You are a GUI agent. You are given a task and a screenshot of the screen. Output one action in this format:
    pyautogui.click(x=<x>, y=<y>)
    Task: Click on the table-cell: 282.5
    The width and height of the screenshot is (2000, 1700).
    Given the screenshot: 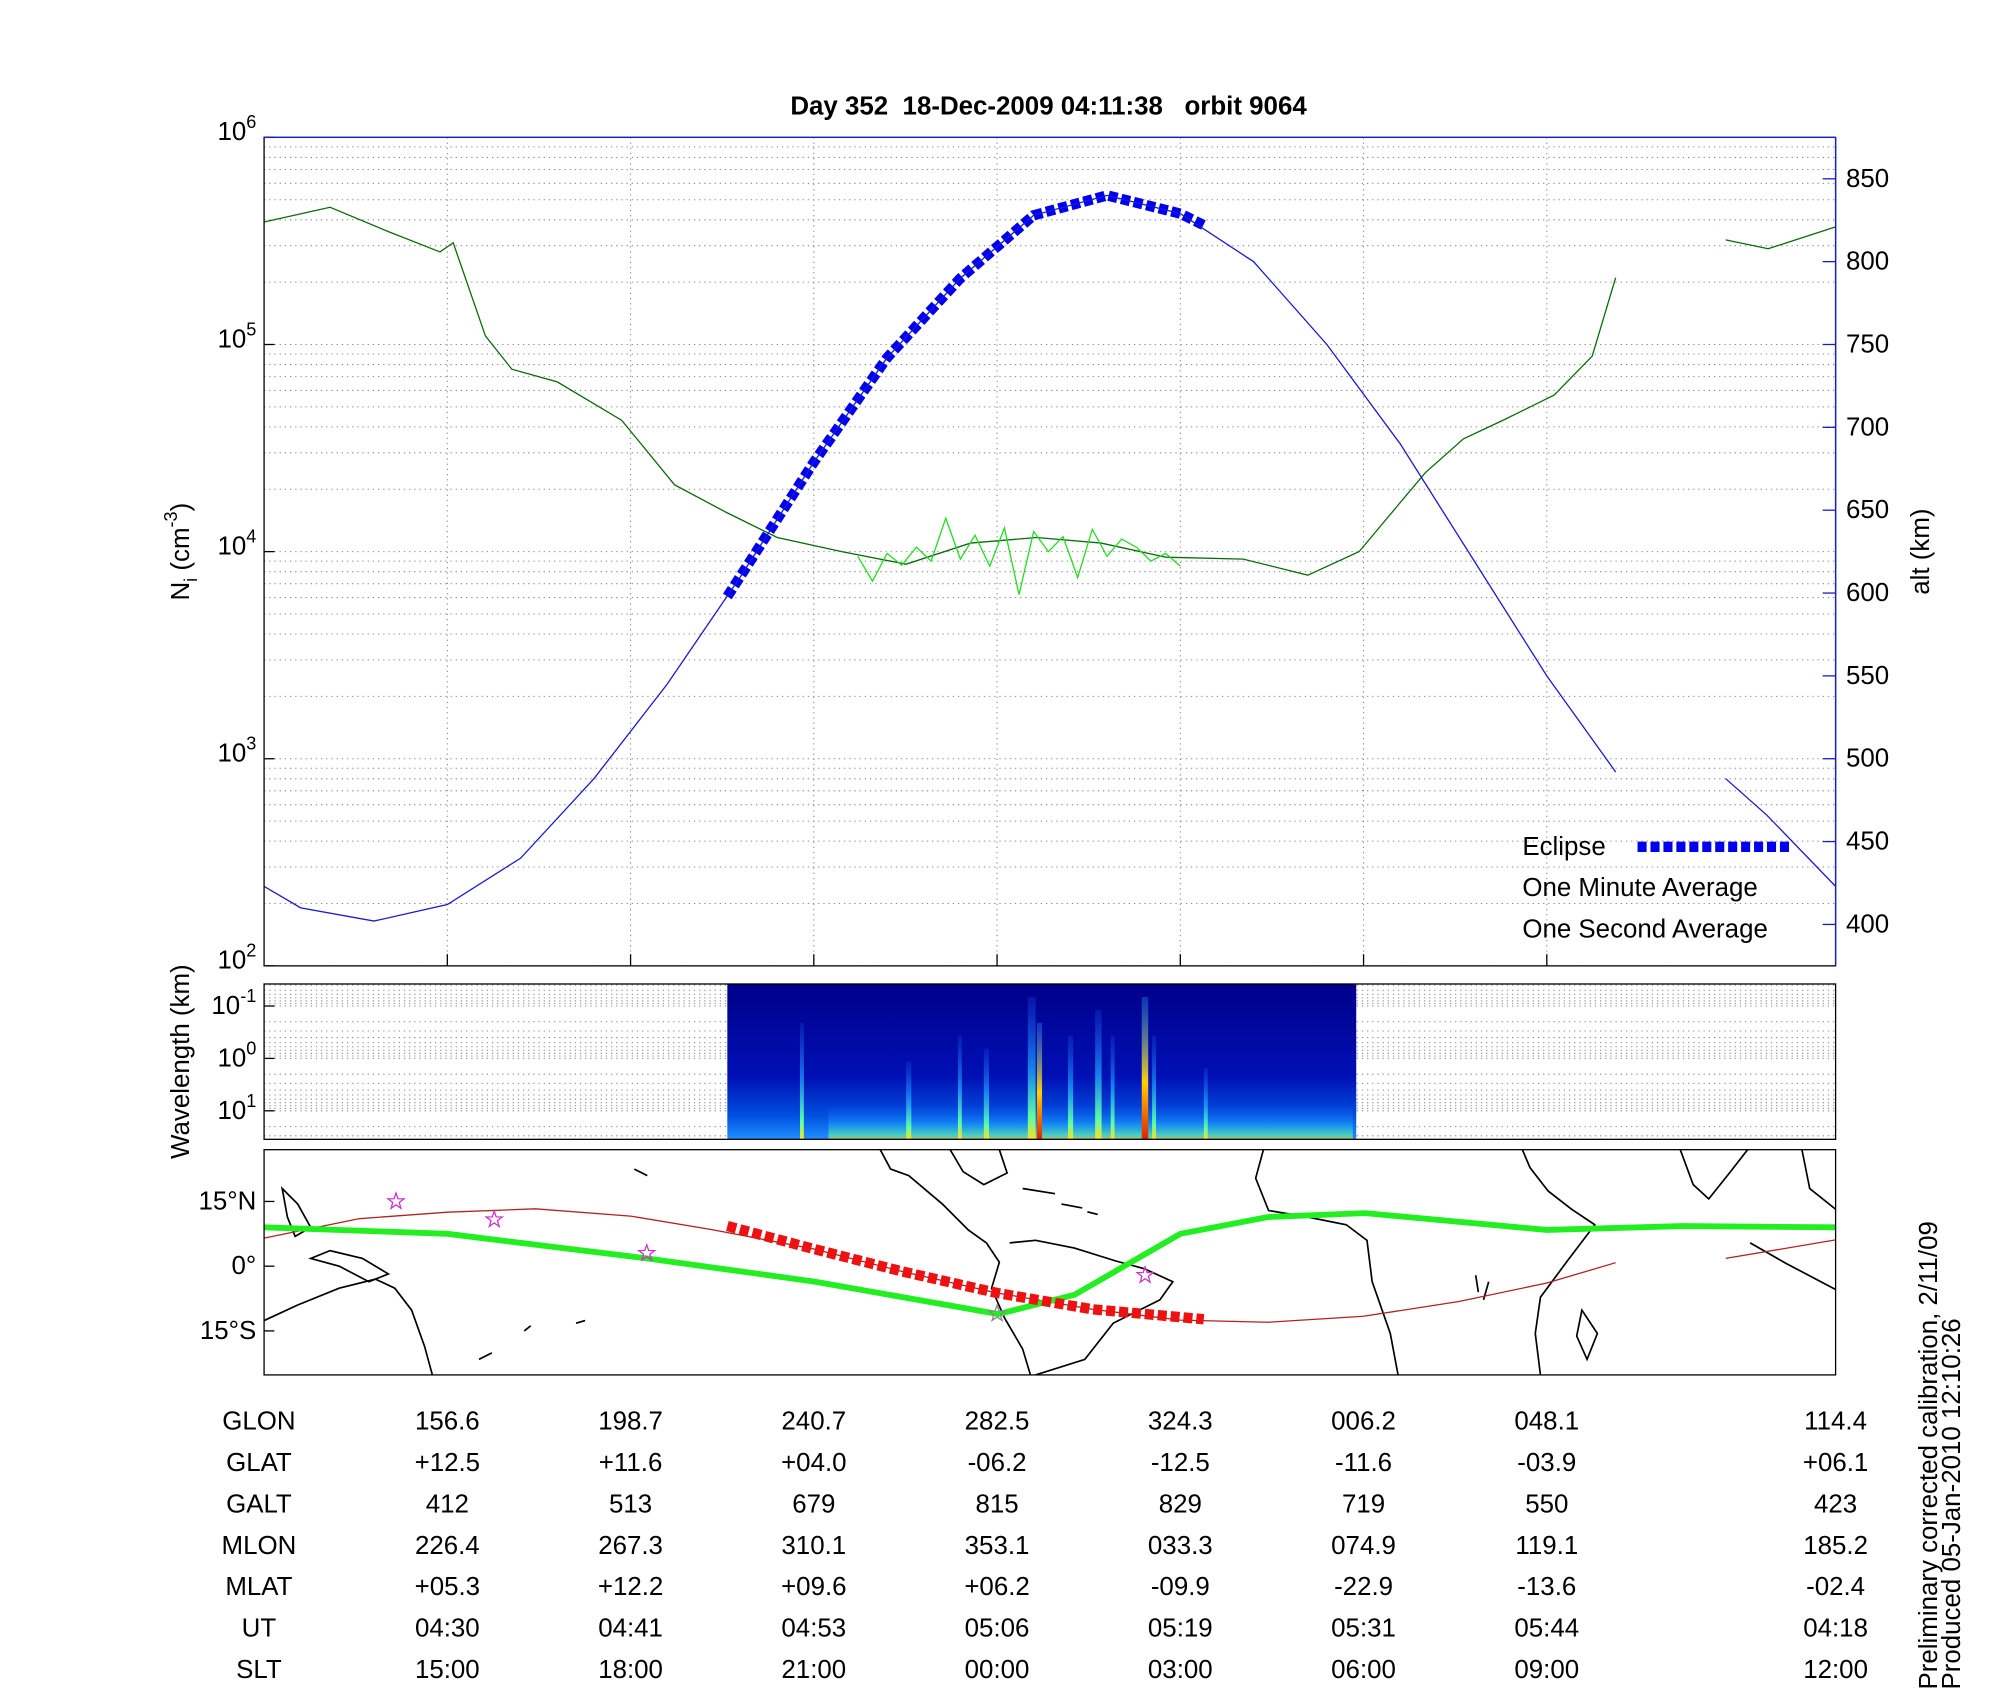 What is the action you would take?
    pyautogui.click(x=997, y=1422)
    